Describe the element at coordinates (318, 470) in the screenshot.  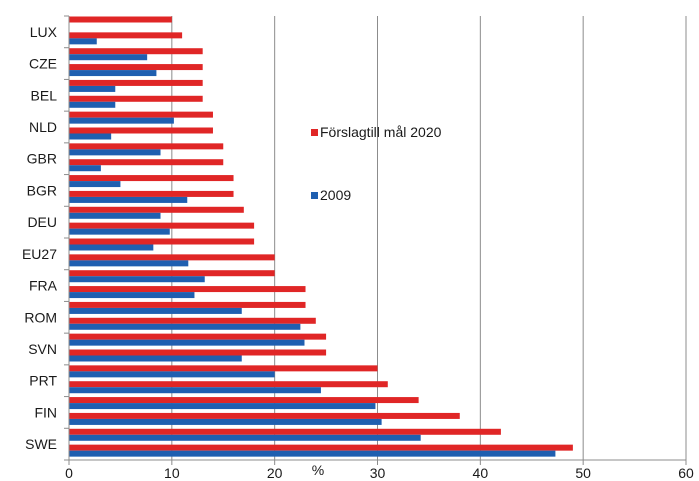
I see `x-axis-unit-label: %` at that location.